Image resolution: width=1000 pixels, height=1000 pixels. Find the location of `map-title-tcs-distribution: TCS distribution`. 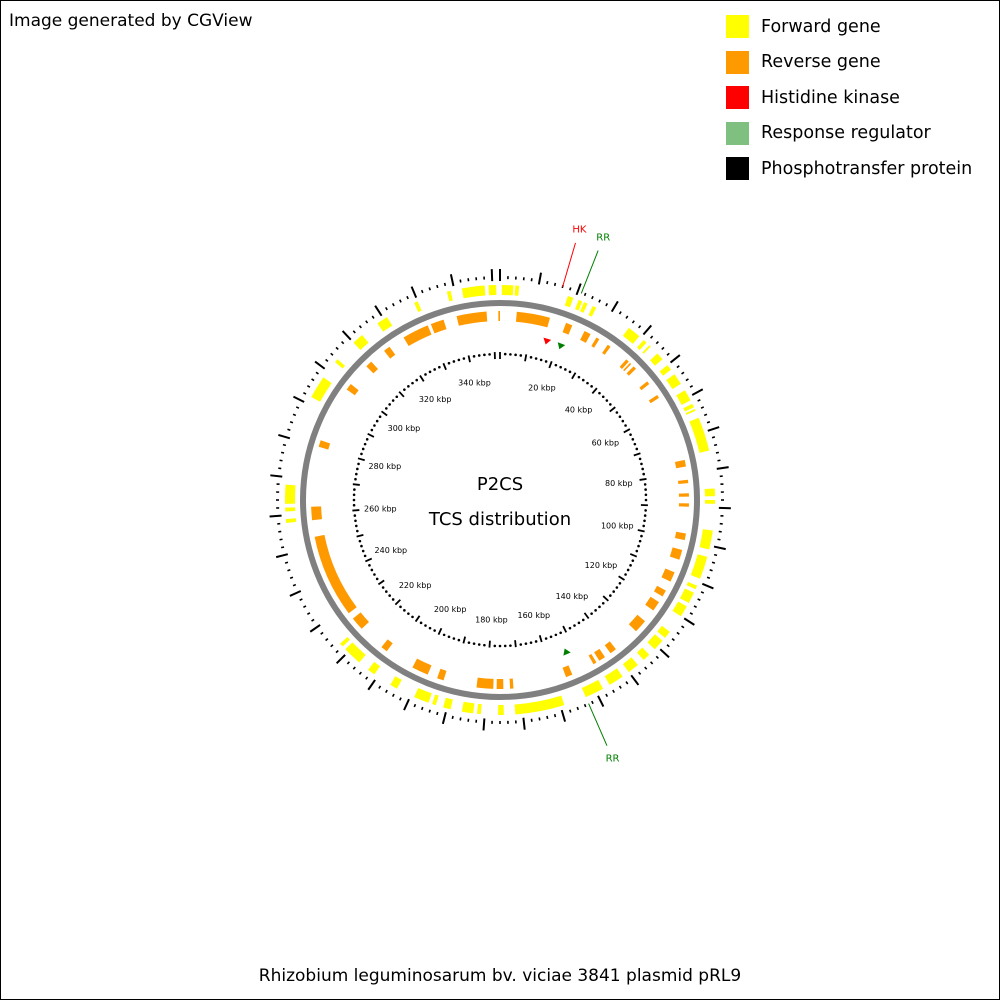

map-title-tcs-distribution: TCS distribution is located at coordinates (499, 519).